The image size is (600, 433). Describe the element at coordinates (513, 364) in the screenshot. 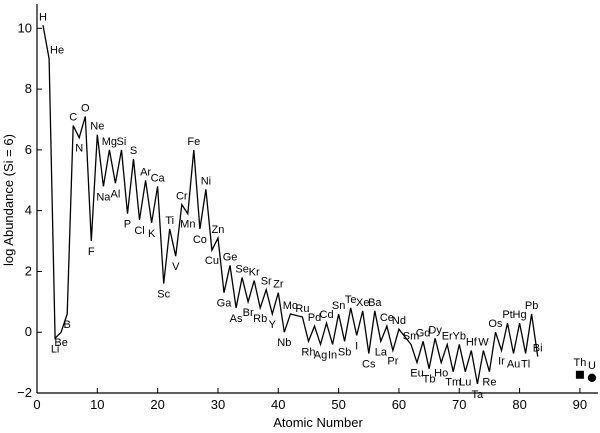

I see `element-label: Au` at that location.